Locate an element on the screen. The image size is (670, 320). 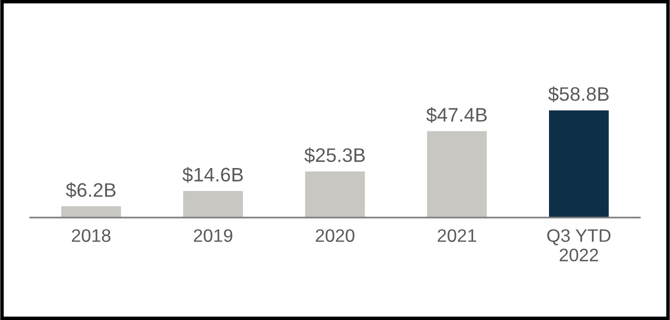
data-label: $14.6B is located at coordinates (212, 174).